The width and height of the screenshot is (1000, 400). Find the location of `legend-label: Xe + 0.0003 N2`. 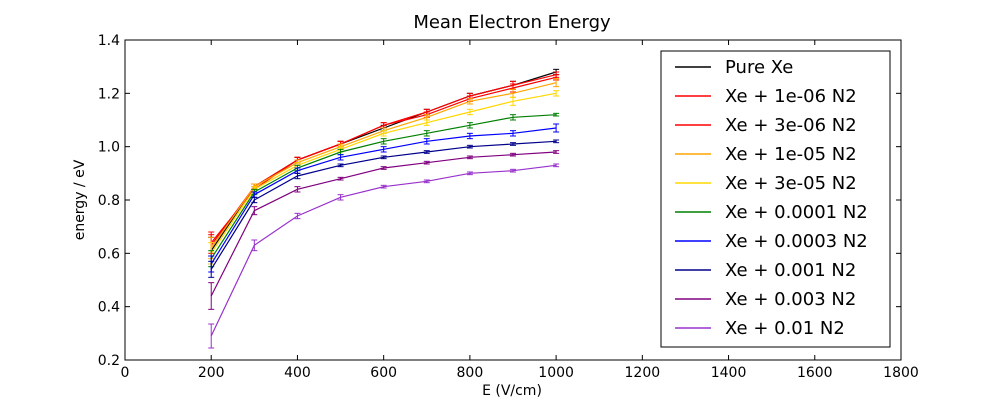

legend-label: Xe + 0.0003 N2 is located at coordinates (796, 241).